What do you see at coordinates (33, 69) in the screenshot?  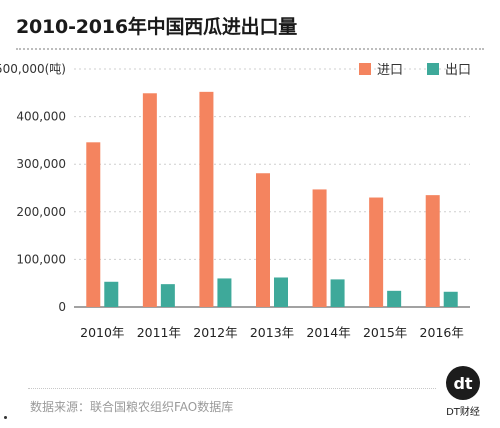 I see `y-tick-label: 500,000(吨)` at bounding box center [33, 69].